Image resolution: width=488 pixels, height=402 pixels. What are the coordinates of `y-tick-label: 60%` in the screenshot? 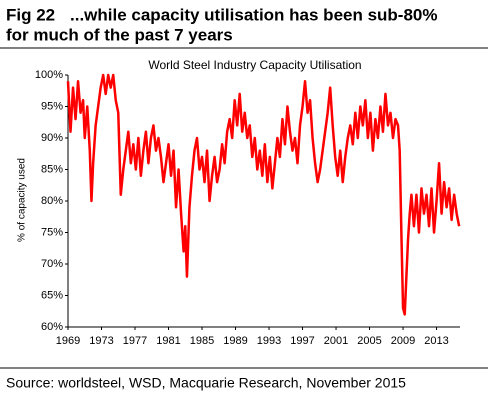 It's located at (52, 327).